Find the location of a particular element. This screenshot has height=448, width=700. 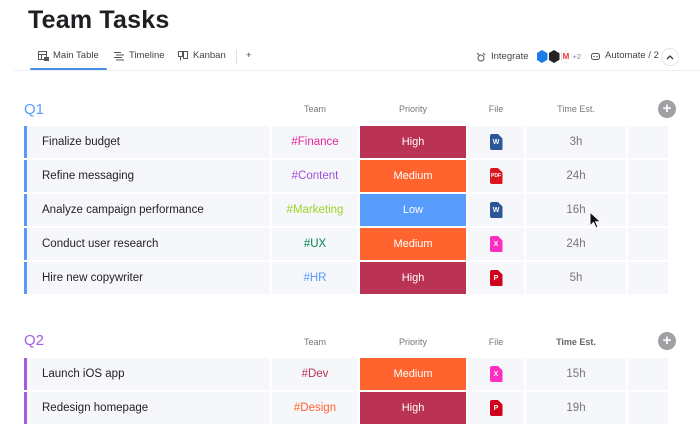

tab-main-table: Main Table is located at coordinates (68, 60).